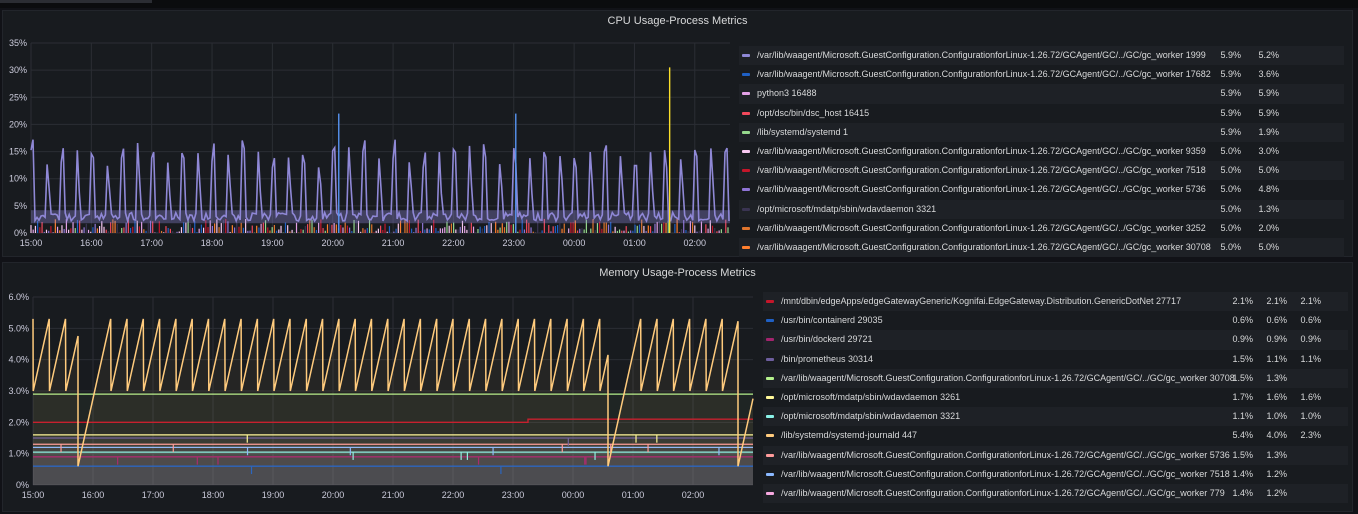 The width and height of the screenshot is (1358, 514). Describe the element at coordinates (93, 495) in the screenshot. I see `mem-x-tick-label: 16:00` at that location.